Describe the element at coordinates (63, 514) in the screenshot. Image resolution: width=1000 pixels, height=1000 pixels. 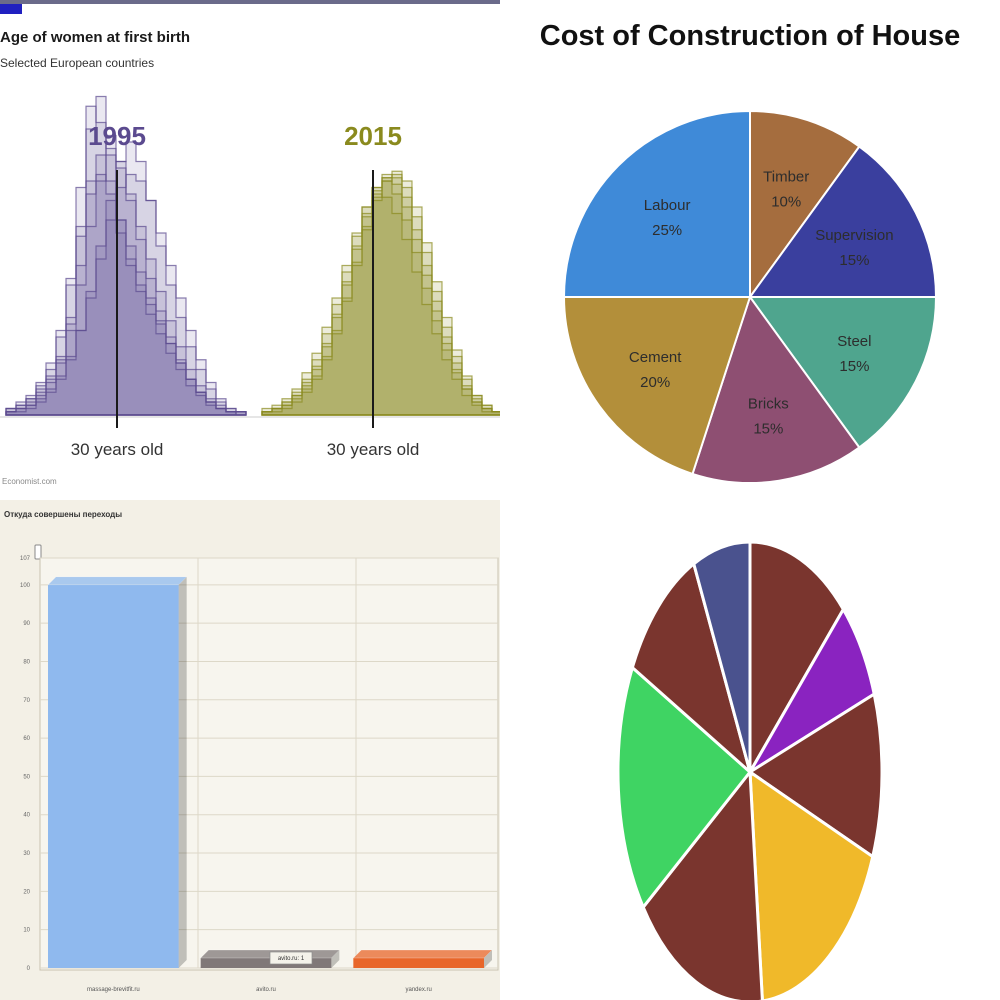
I see `chart-title: Откуда совершены переходы` at that location.